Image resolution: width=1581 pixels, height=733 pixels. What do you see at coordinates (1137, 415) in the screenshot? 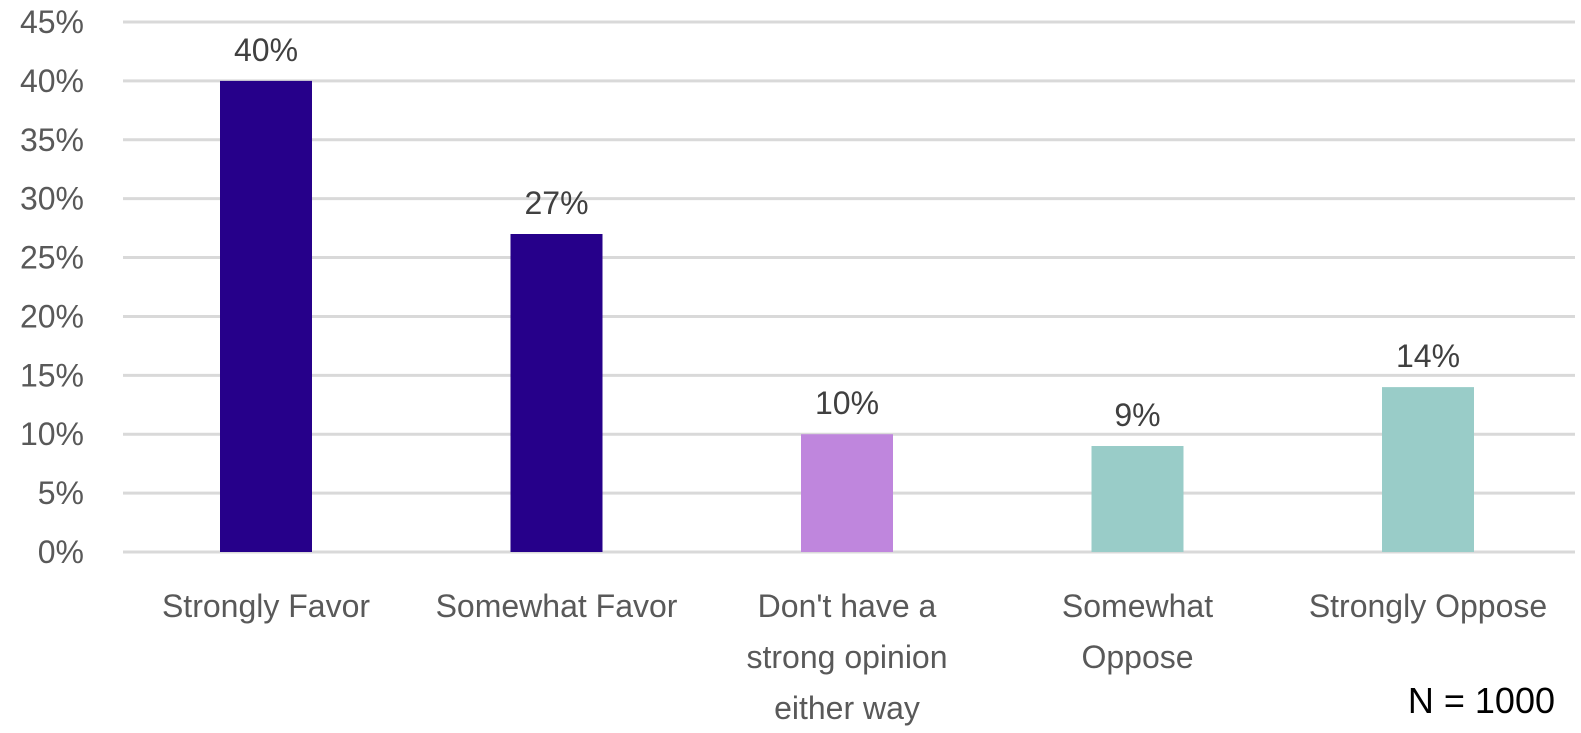
I see `data-label: 9%` at bounding box center [1137, 415].